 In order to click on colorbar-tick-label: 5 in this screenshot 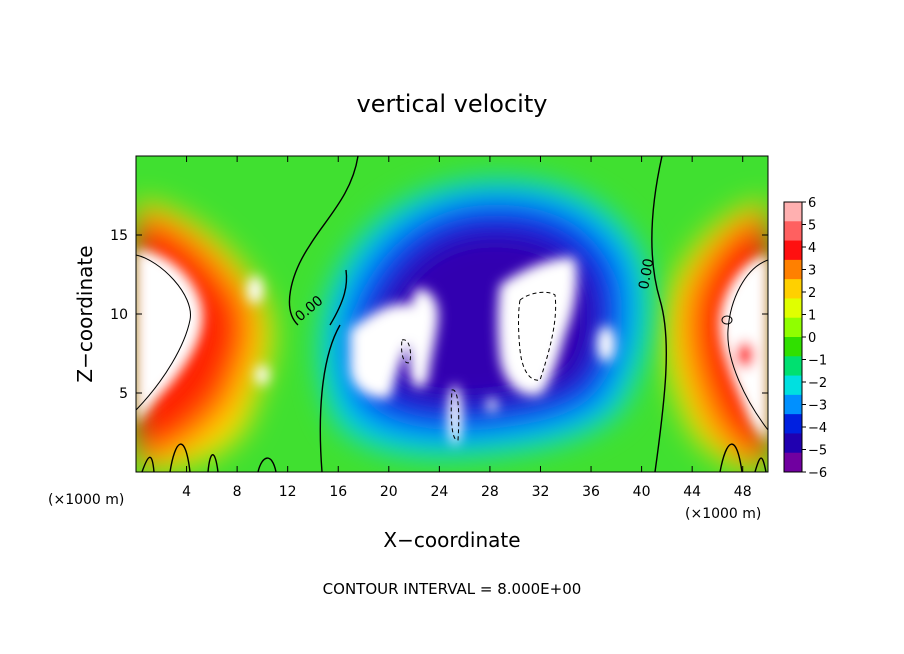, I will do `click(812, 226)`.